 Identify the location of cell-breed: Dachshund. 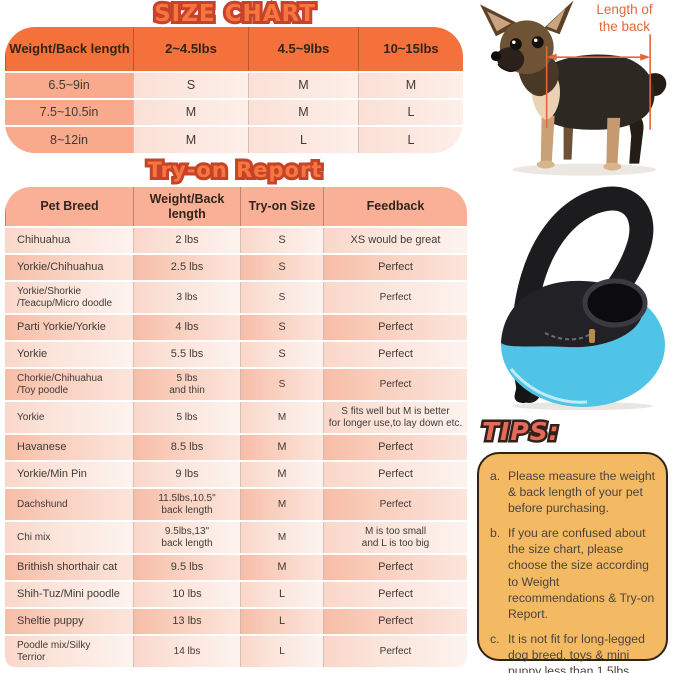
(69, 504).